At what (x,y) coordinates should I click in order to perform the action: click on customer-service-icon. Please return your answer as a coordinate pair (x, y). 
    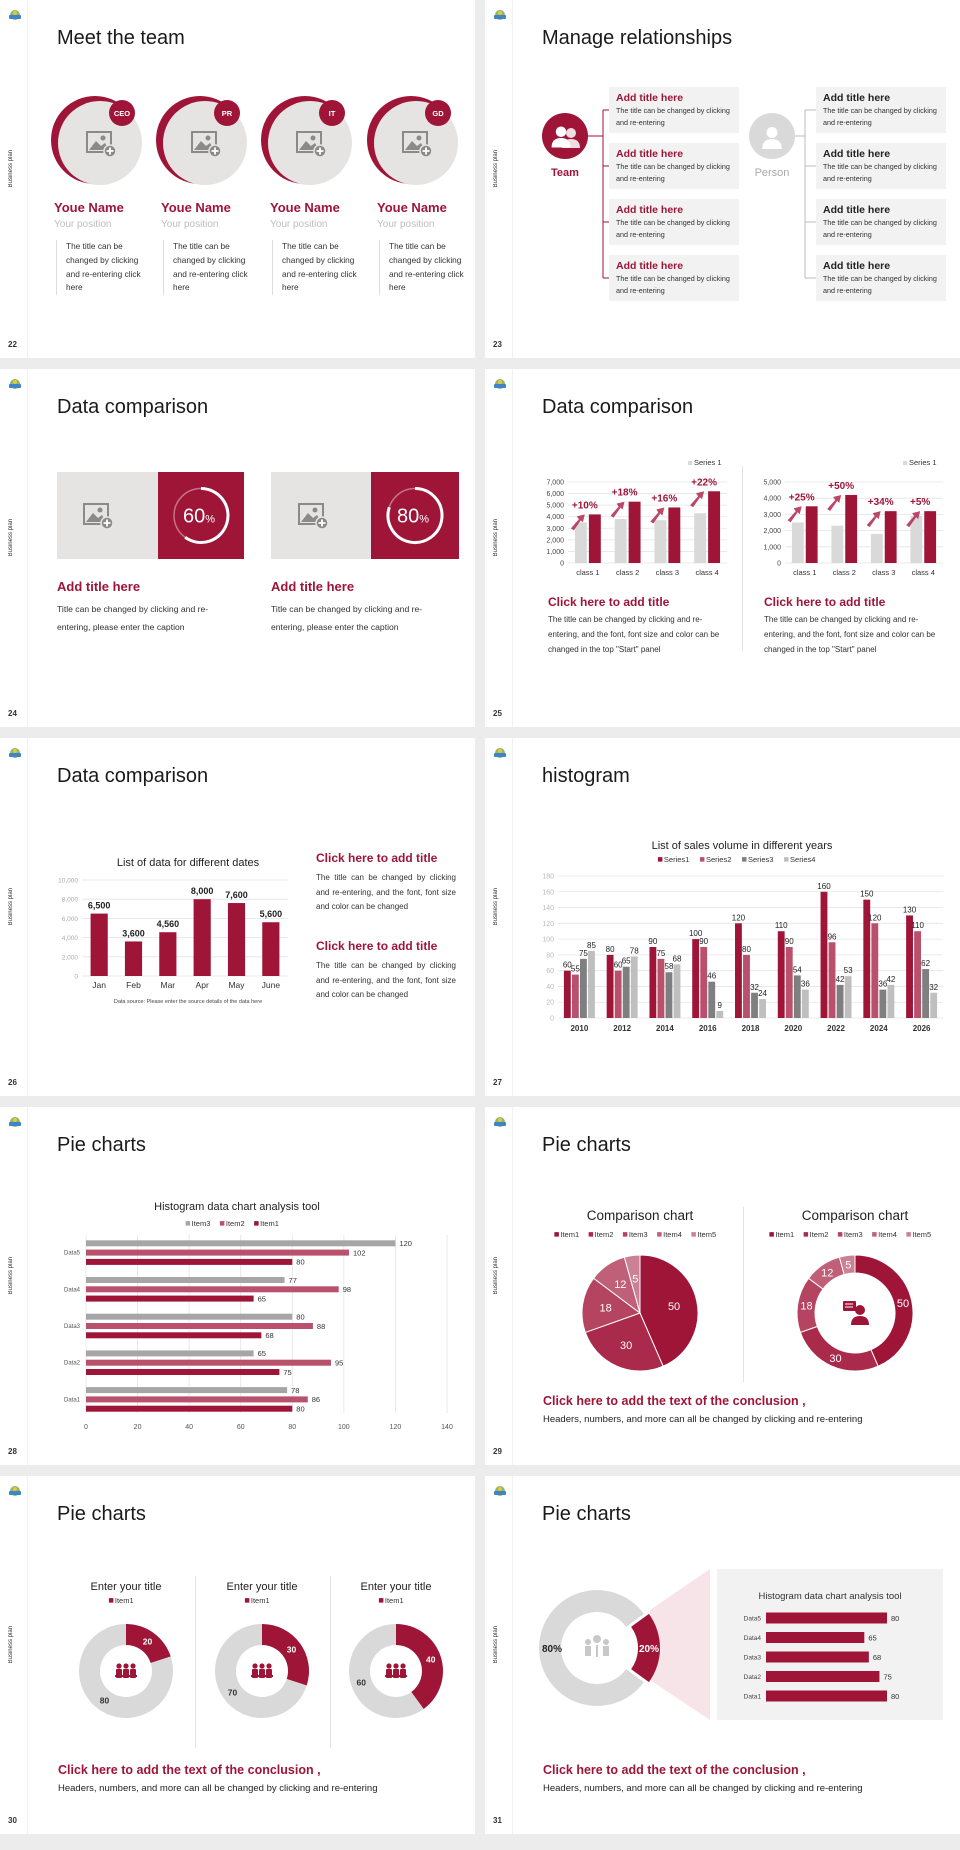
    Looking at the image, I should click on (849, 1306).